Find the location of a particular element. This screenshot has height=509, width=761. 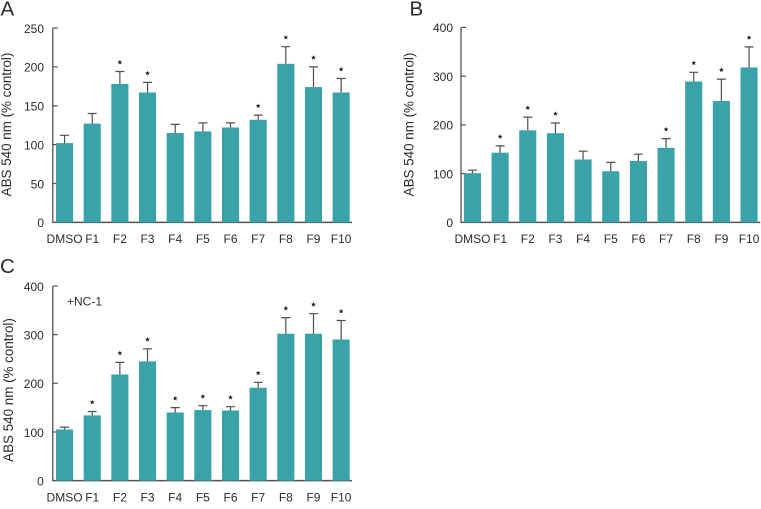

svg-text: A is located at coordinates (8, 10).